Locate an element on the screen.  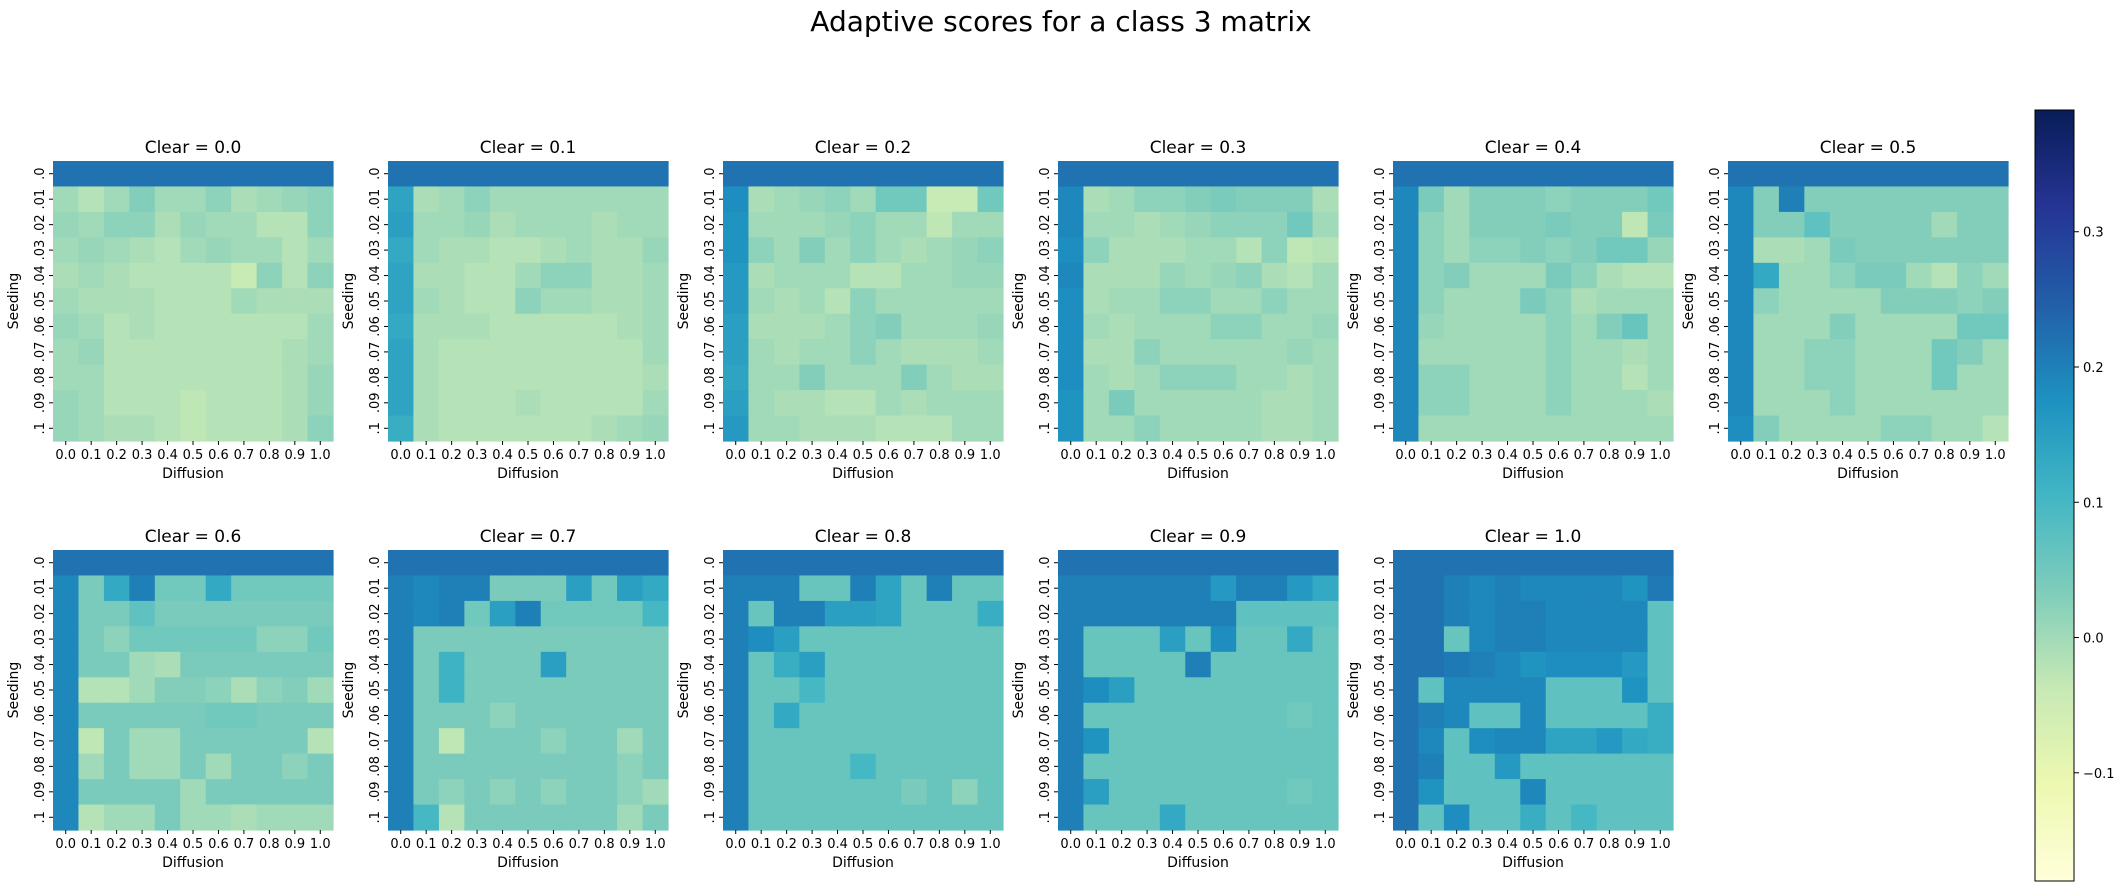
x-tick-label: 0.6 is located at coordinates (553, 455).